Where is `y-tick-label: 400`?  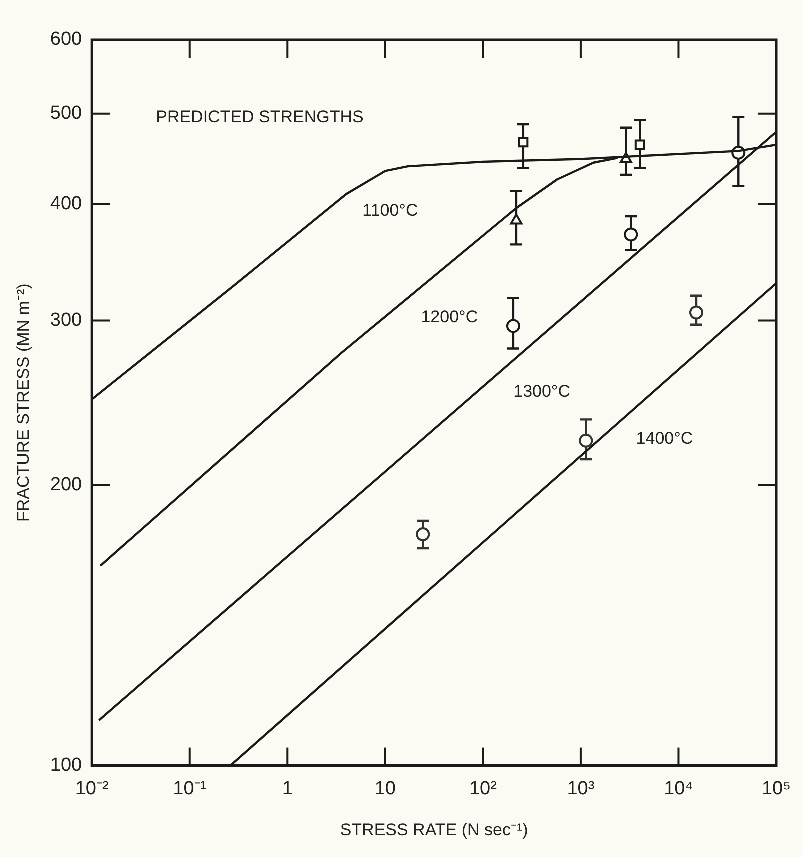 y-tick-label: 400 is located at coordinates (66, 203).